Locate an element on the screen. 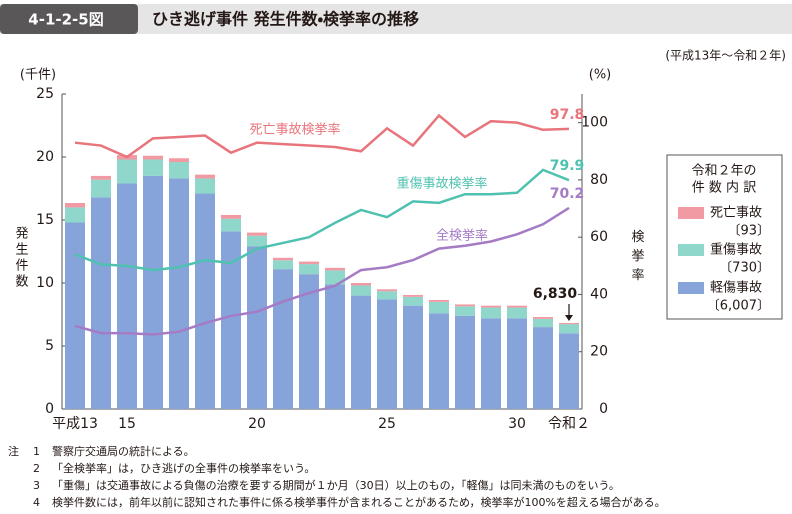  note-text: 「全検挙率」は，ひき逃げの全事件の検挙率をいう。 is located at coordinates (183, 468).